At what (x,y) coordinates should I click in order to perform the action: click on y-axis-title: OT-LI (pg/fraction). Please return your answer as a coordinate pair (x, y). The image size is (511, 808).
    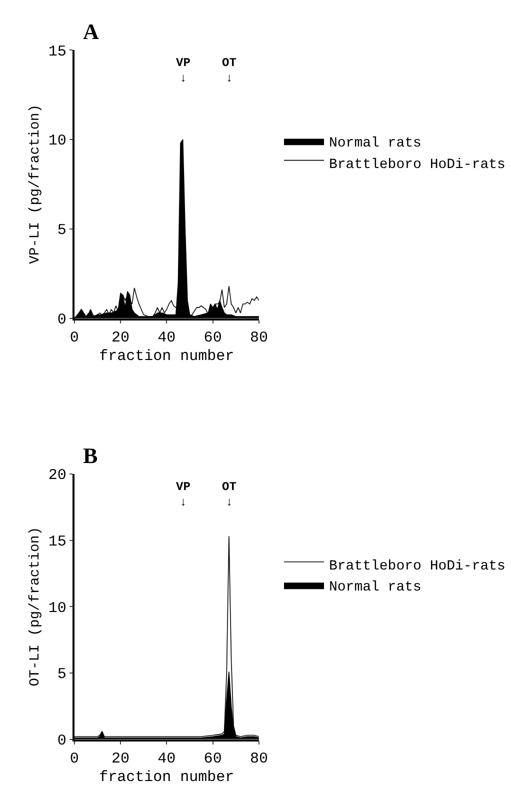
    Looking at the image, I should click on (35, 606).